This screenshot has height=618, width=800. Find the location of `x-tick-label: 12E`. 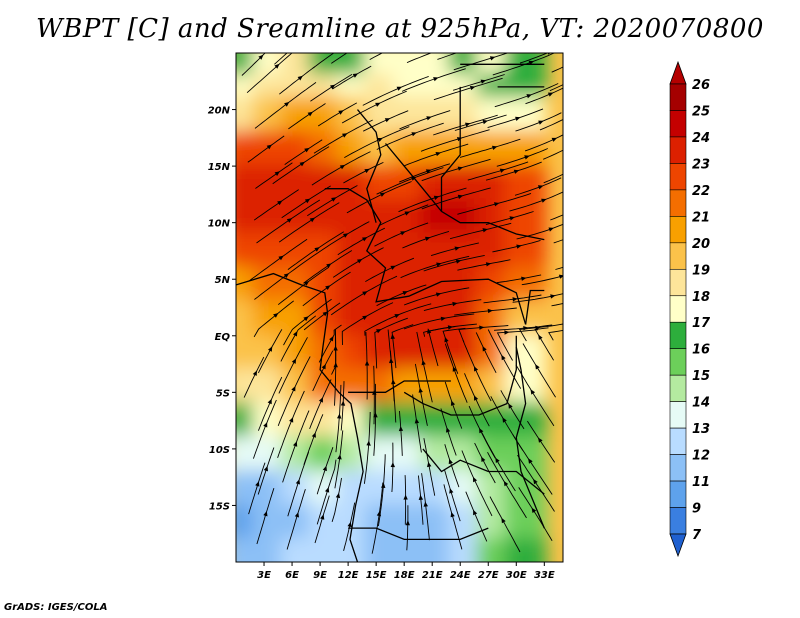

x-tick-label: 12E is located at coordinates (348, 575).